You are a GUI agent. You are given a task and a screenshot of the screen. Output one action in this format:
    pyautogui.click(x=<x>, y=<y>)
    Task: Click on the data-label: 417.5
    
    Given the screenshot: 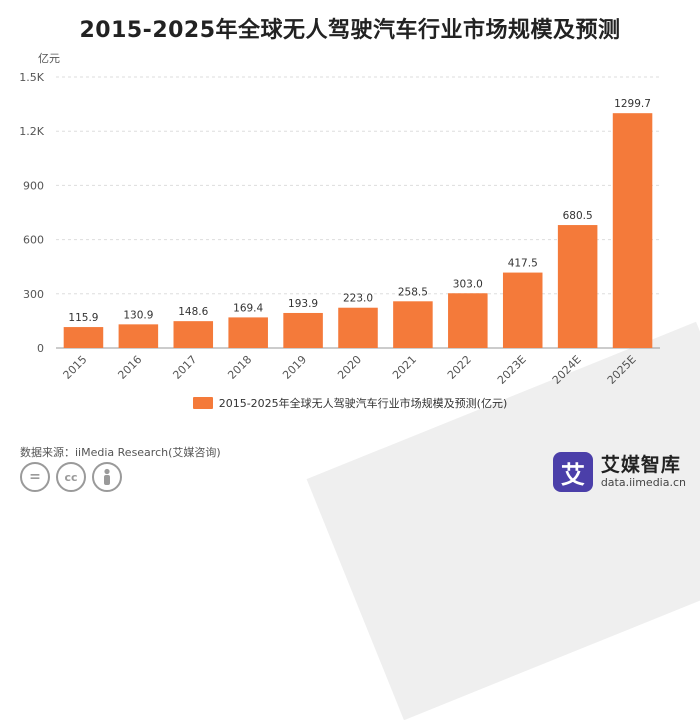 What is the action you would take?
    pyautogui.click(x=523, y=264)
    